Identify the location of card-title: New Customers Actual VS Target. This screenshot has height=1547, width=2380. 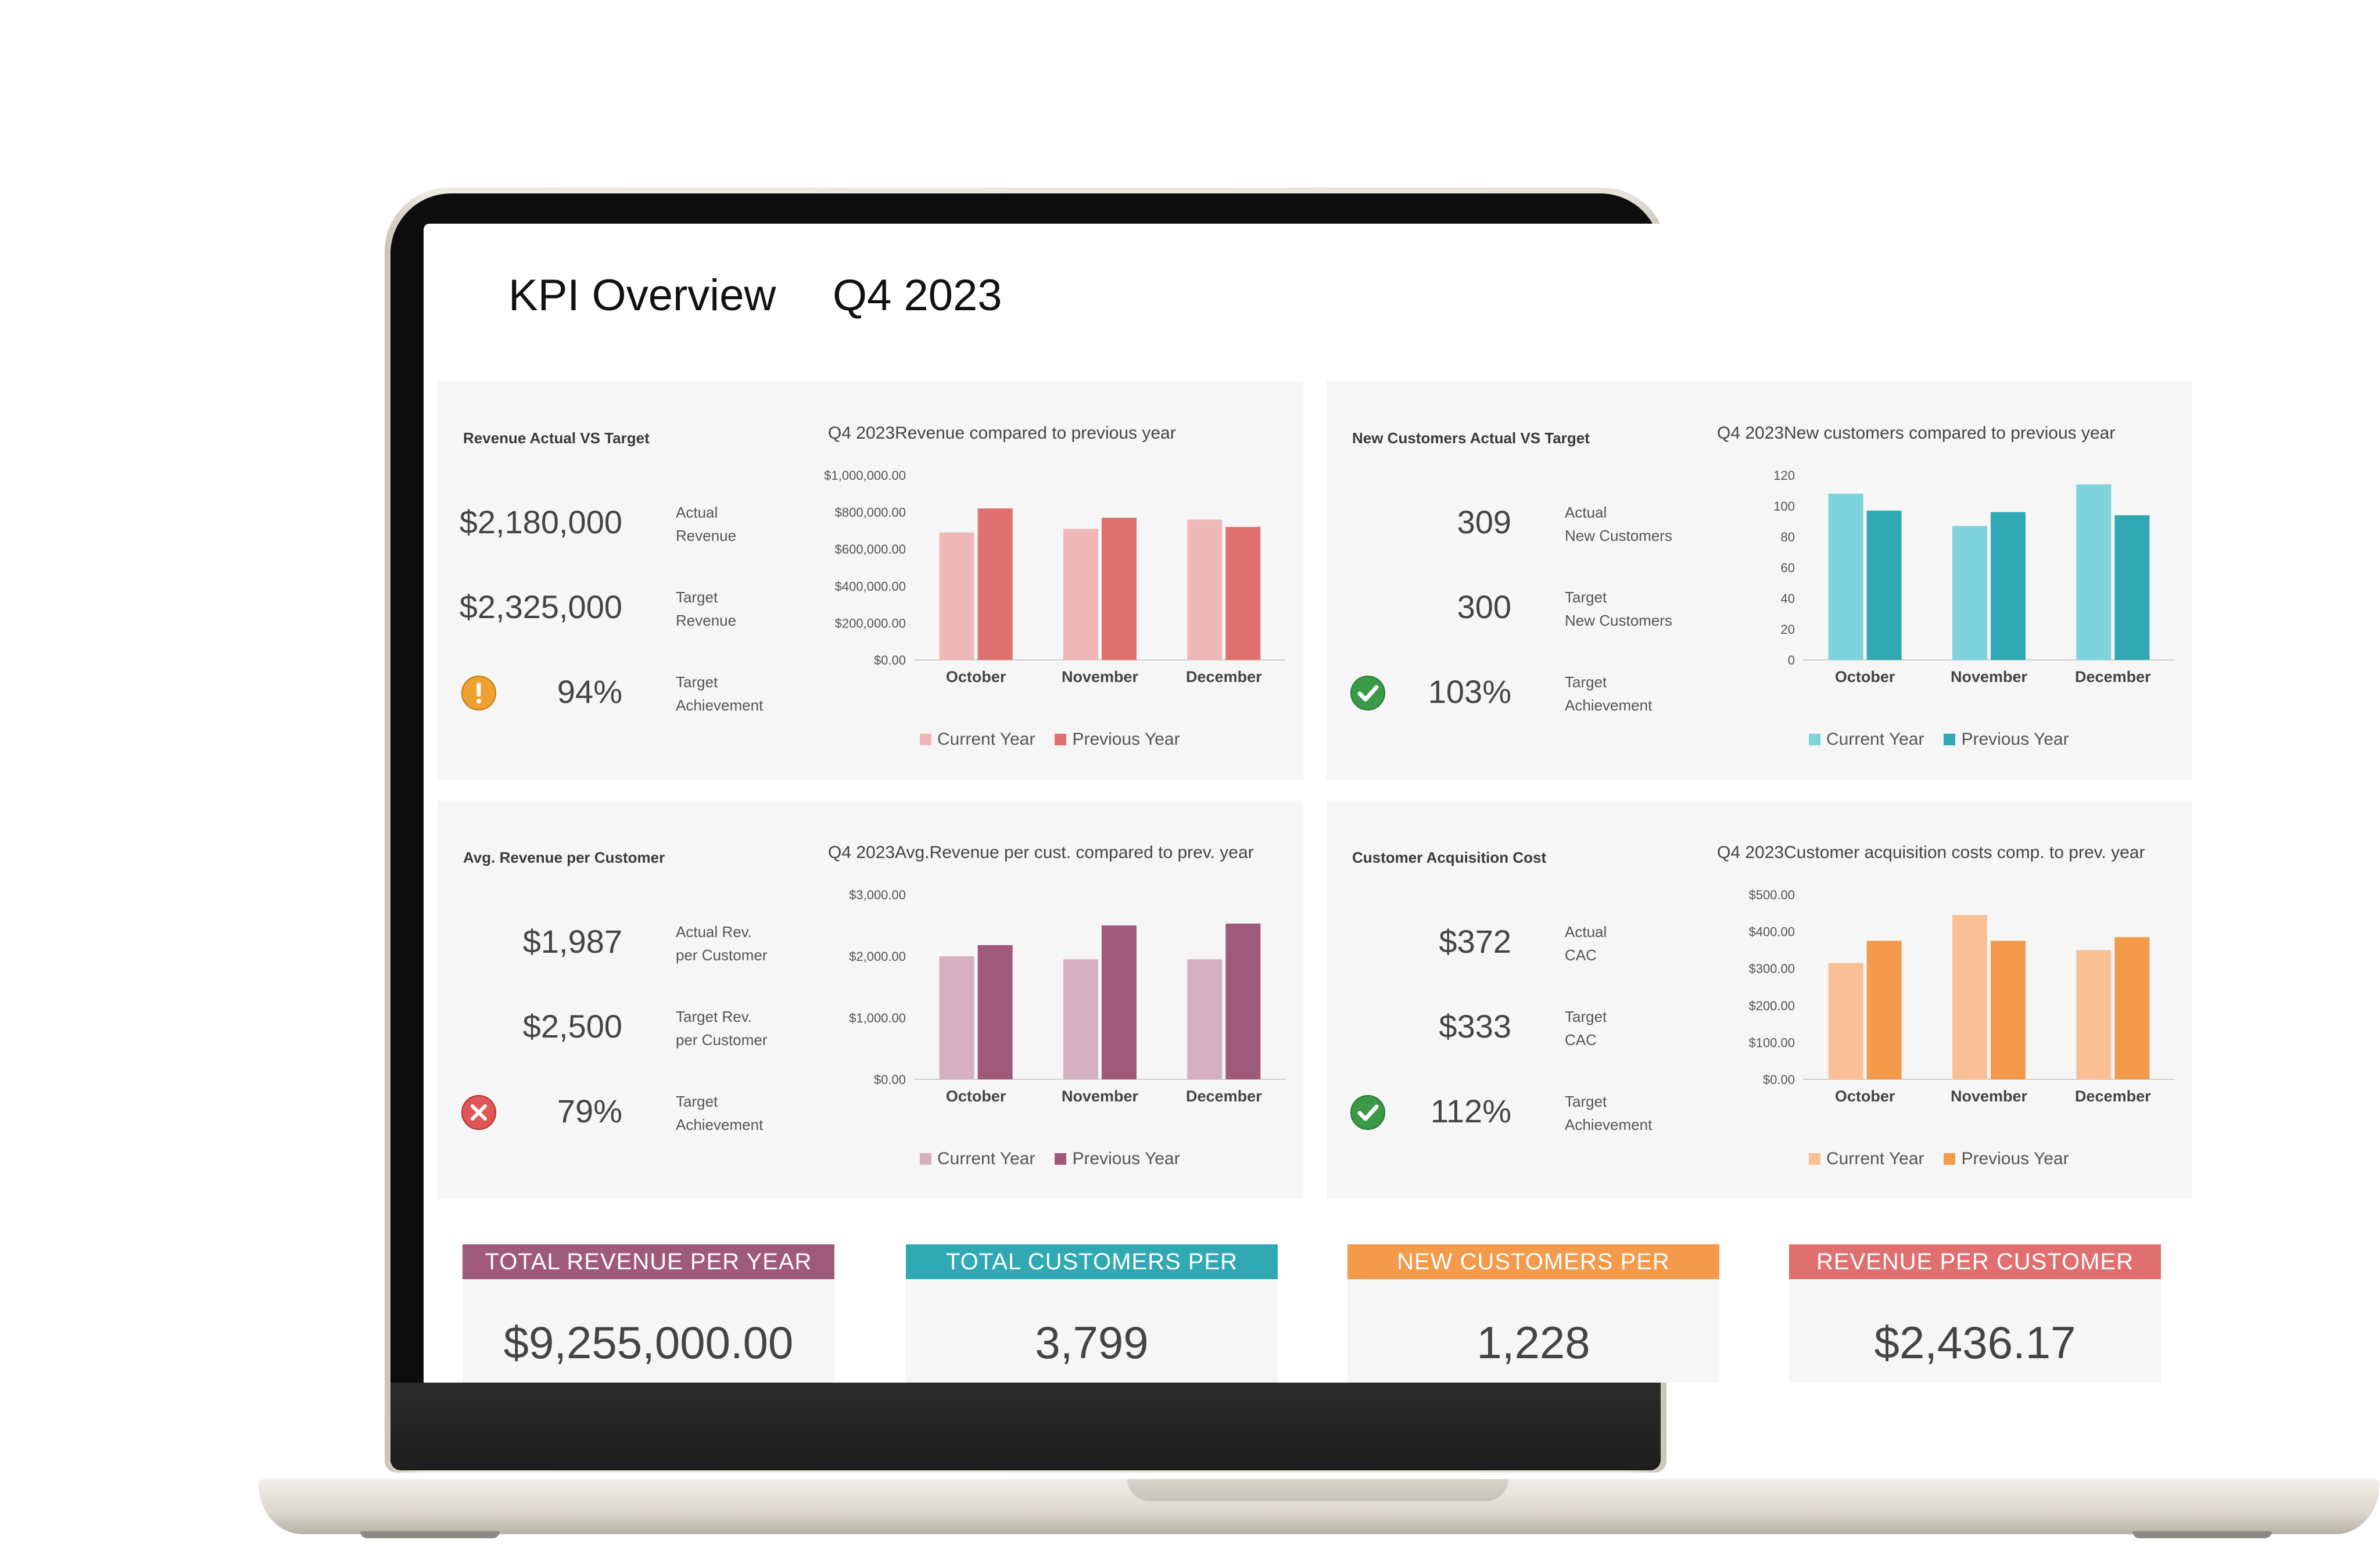
(1471, 438).